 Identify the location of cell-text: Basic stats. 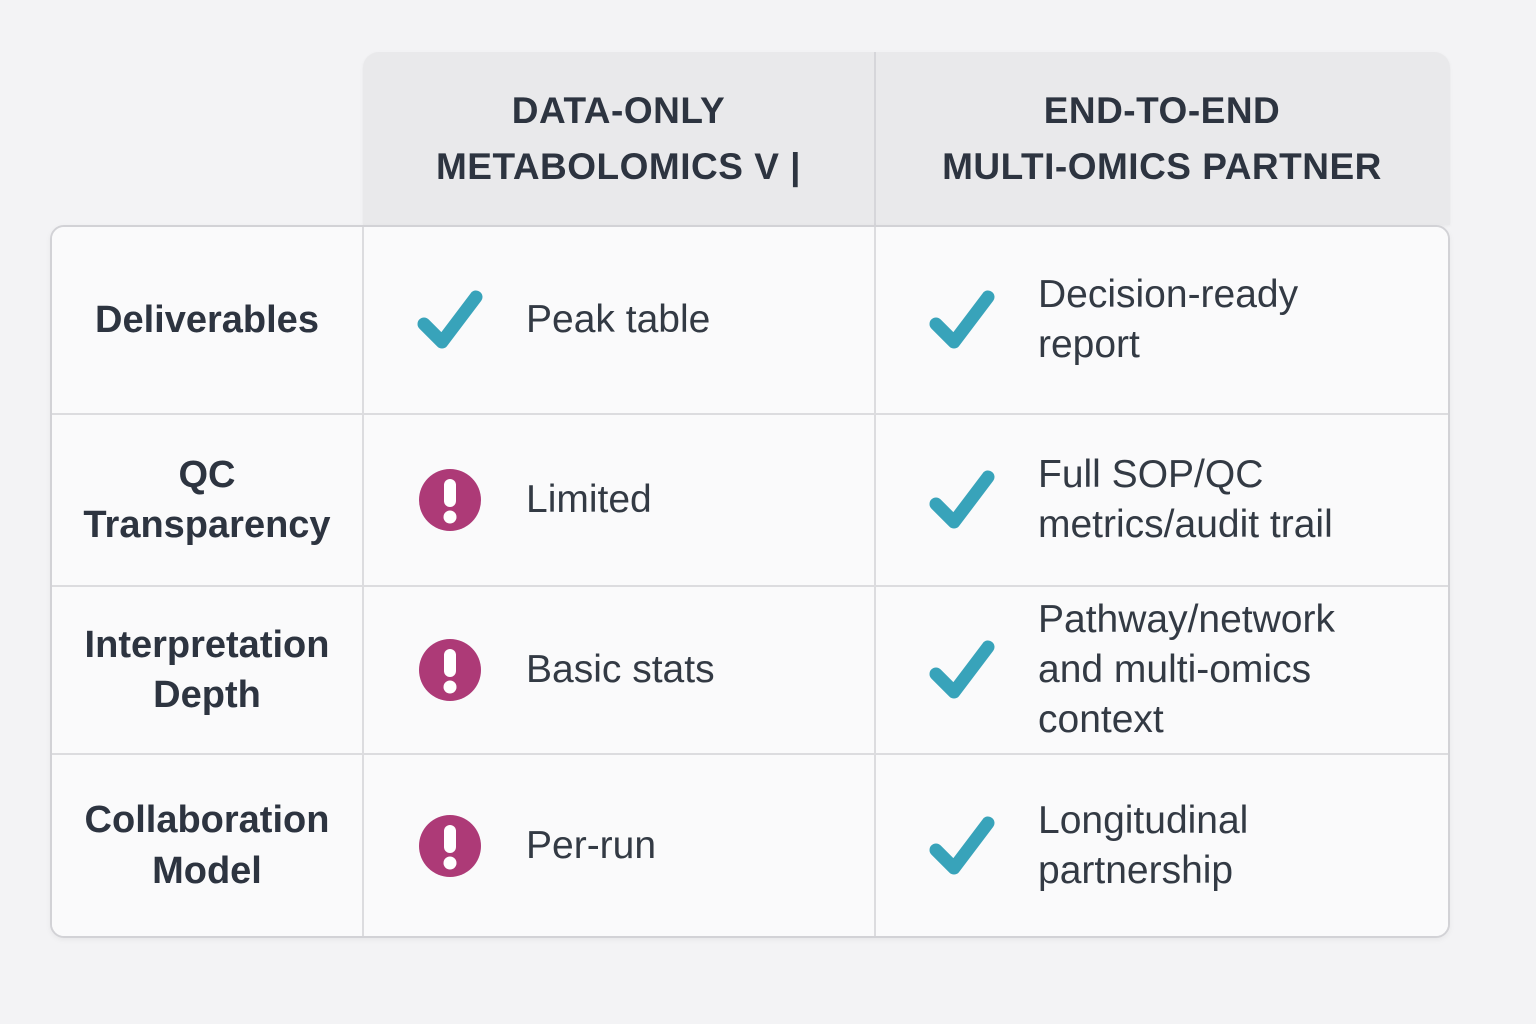
(620, 670).